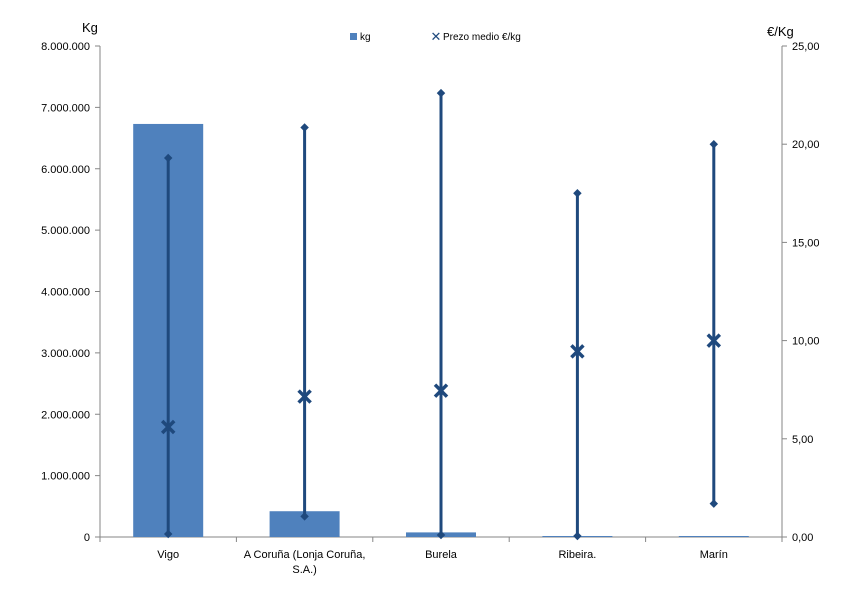 The image size is (858, 591). What do you see at coordinates (65, 293) in the screenshot?
I see `left-tick-label: 4.000.000` at bounding box center [65, 293].